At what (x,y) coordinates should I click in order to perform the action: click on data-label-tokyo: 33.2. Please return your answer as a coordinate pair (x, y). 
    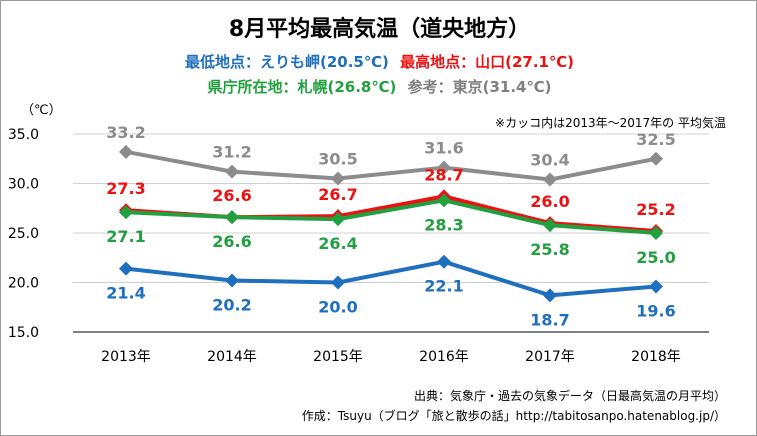
    Looking at the image, I should click on (125, 132).